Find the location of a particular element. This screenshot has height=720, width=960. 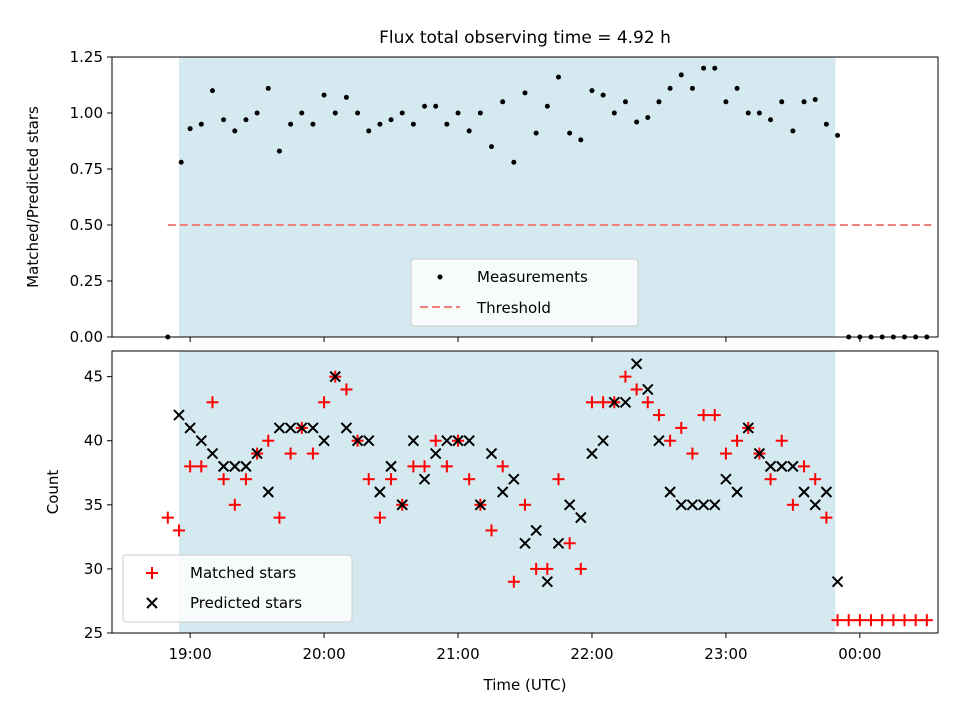

threshold-legend-label: Threshold is located at coordinates (513, 308).